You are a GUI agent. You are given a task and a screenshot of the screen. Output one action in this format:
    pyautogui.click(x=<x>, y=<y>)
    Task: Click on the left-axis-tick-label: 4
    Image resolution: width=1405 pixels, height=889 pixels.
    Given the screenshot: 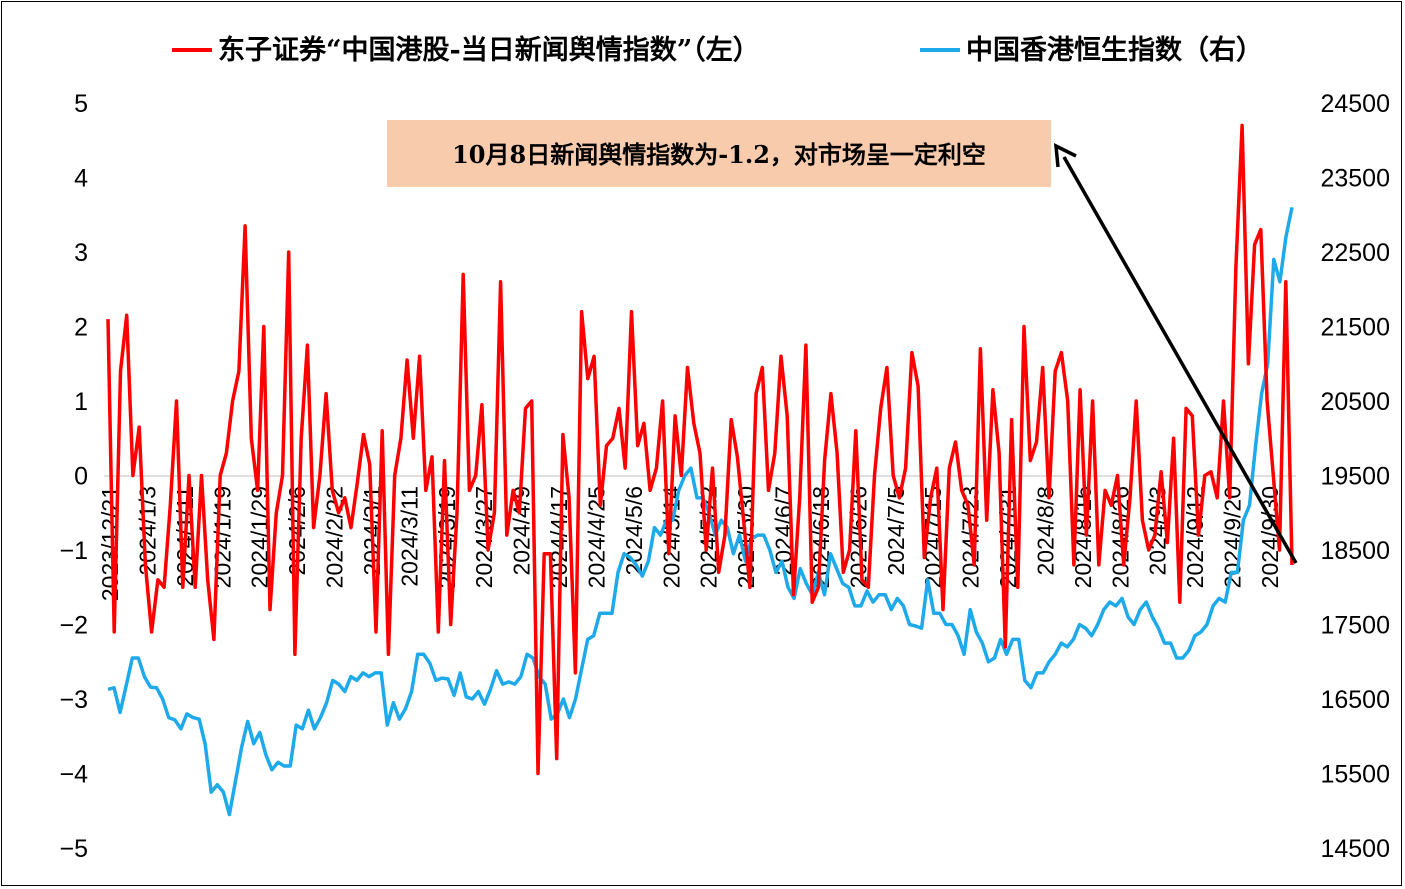 What is the action you would take?
    pyautogui.click(x=81, y=179)
    